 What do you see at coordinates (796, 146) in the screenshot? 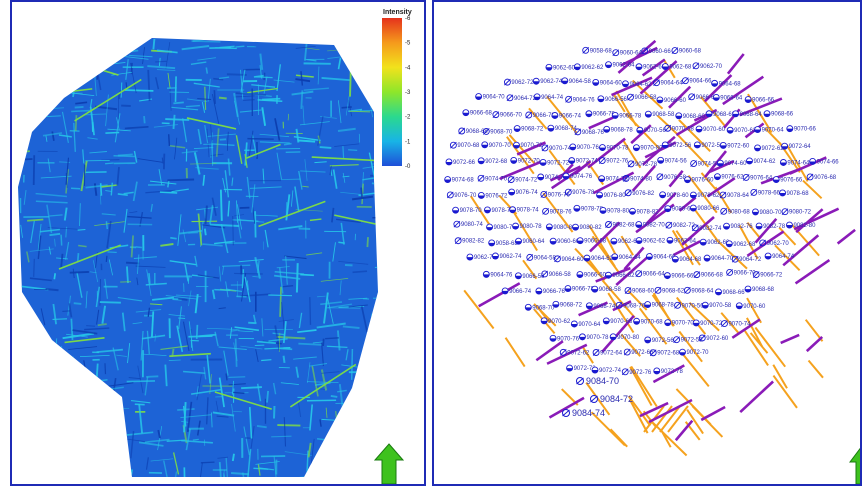
I see `well-marker: 9072-64` at bounding box center [796, 146].